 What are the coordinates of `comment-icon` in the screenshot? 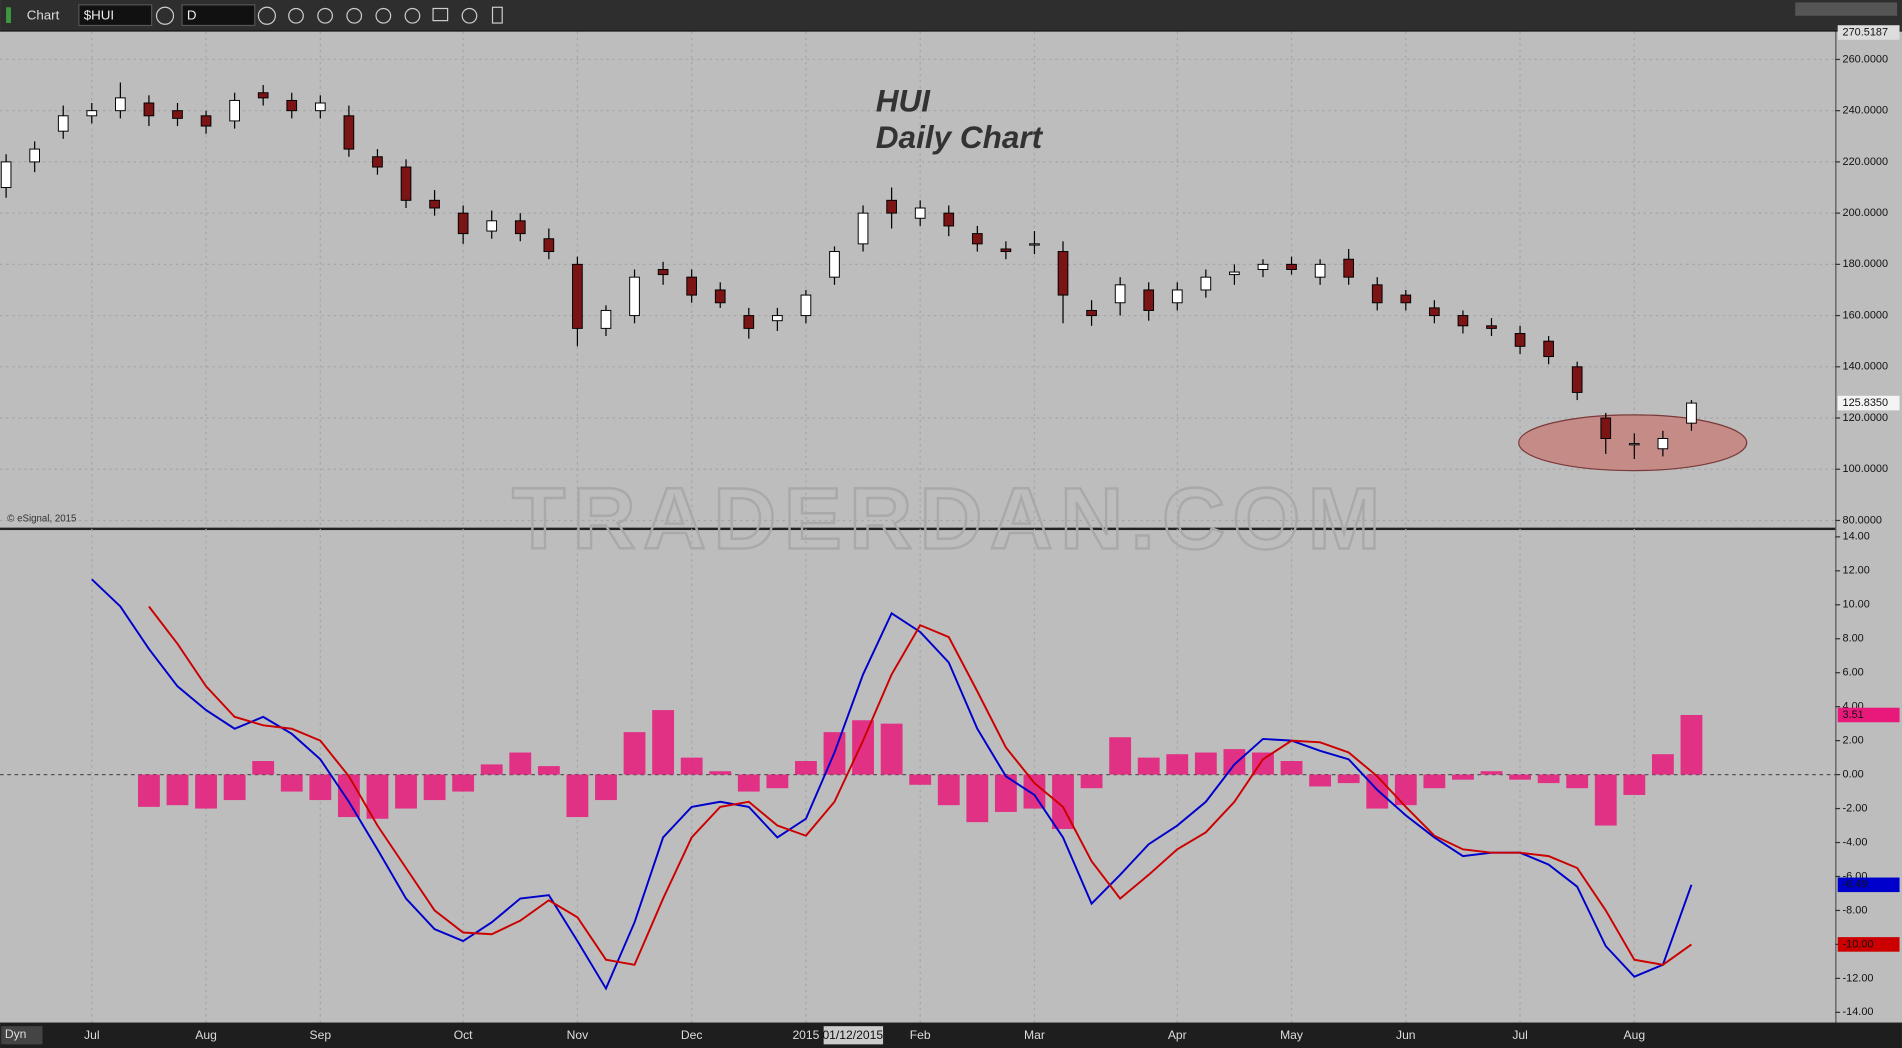 It's located at (440, 14).